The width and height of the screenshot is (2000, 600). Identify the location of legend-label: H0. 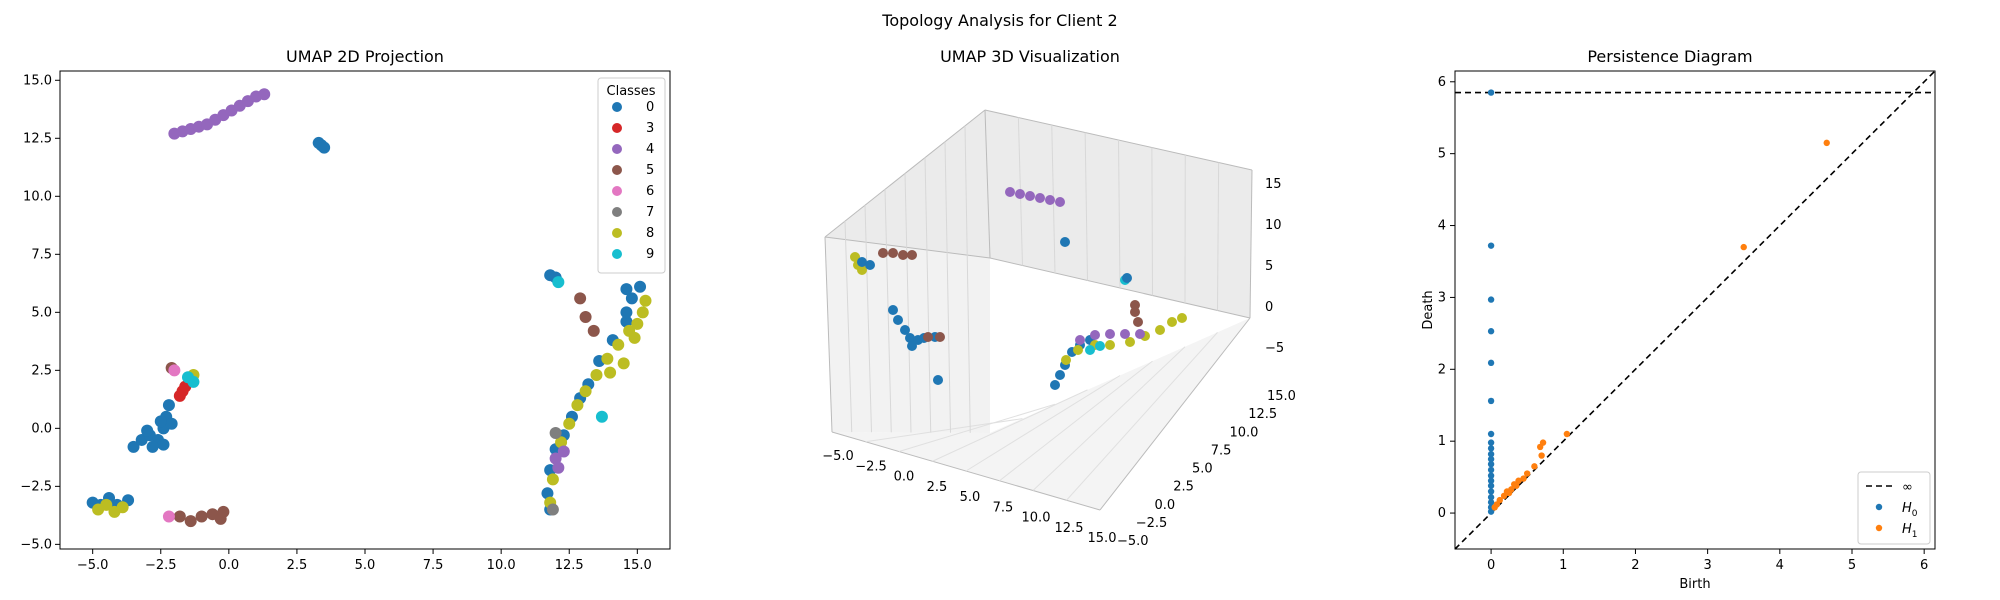
(1910, 510).